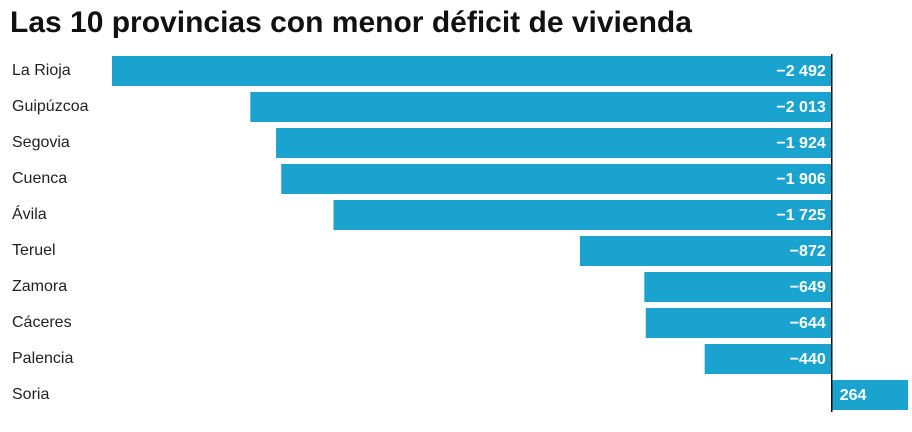  I want to click on value-label: −644, so click(808, 323).